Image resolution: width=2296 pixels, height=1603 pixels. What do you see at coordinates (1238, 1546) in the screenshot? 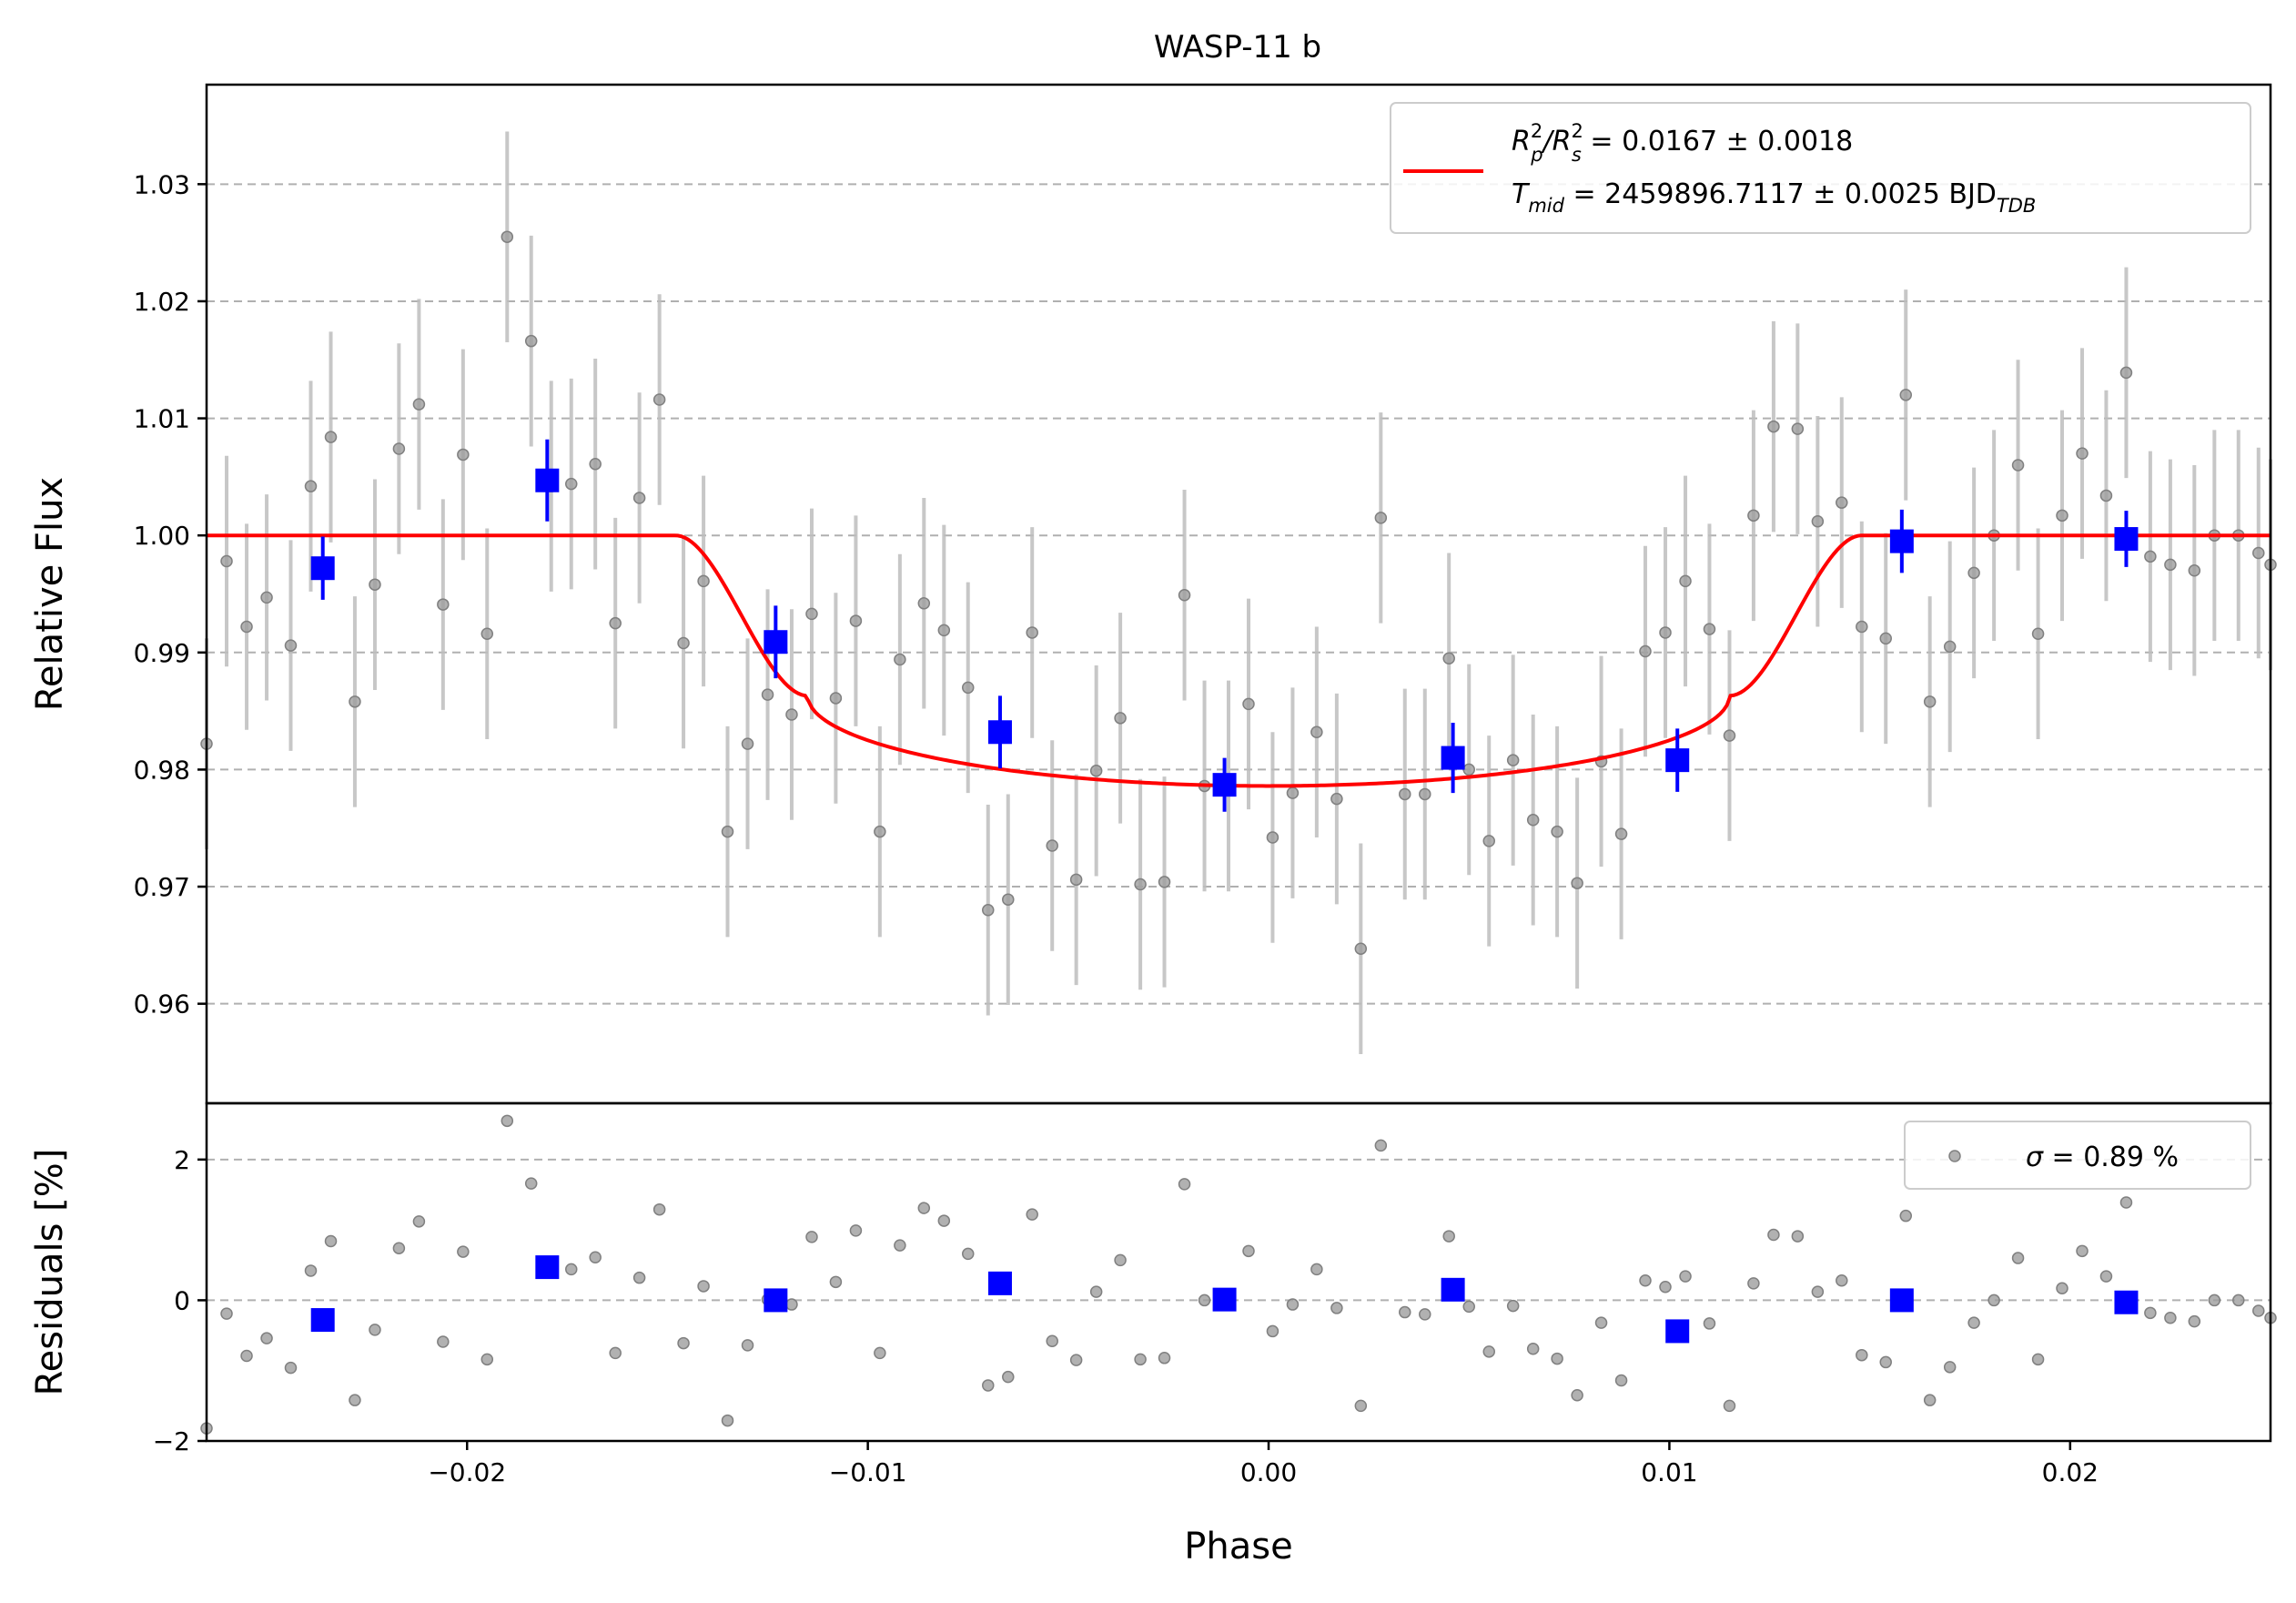
I see `x-axis-label: Phase` at bounding box center [1238, 1546].